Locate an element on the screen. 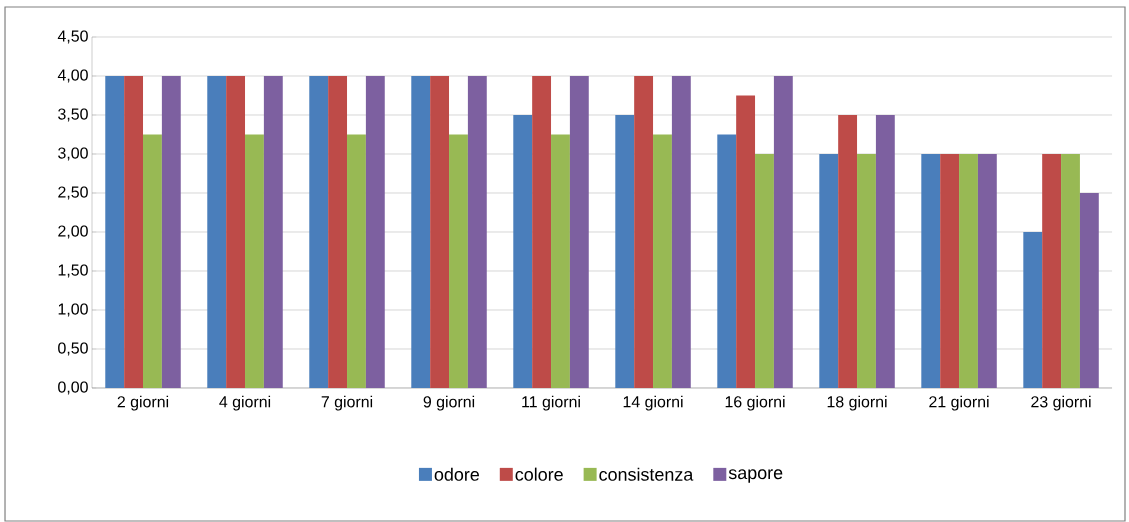 This screenshot has height=522, width=1129. legend-label: sapore is located at coordinates (755, 476).